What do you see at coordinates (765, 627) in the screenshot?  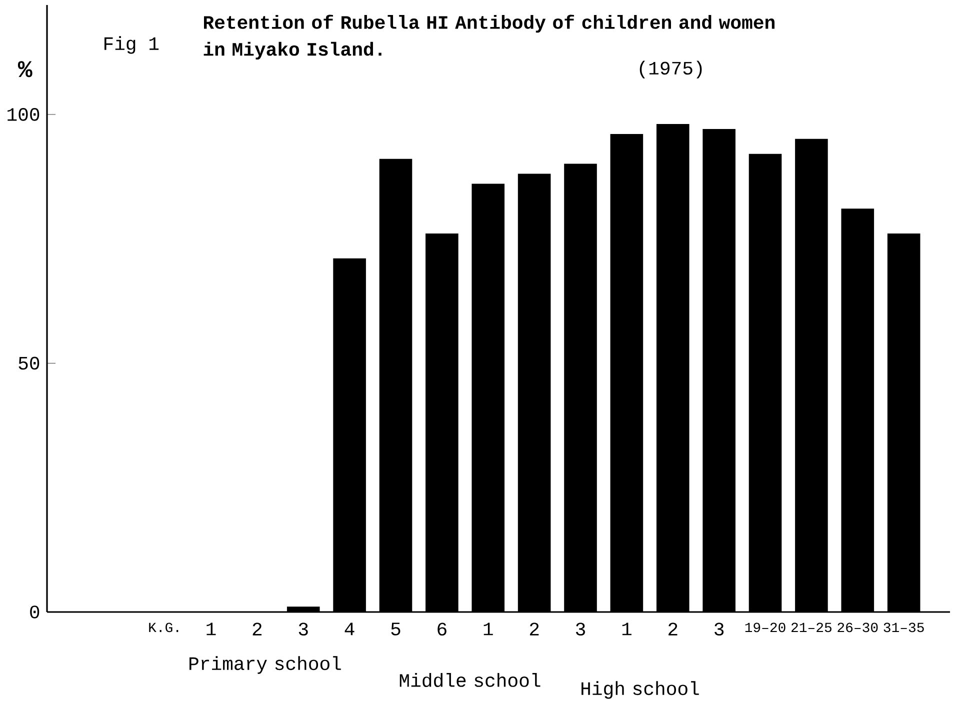 I see `x-tick-label: 19–20` at bounding box center [765, 627].